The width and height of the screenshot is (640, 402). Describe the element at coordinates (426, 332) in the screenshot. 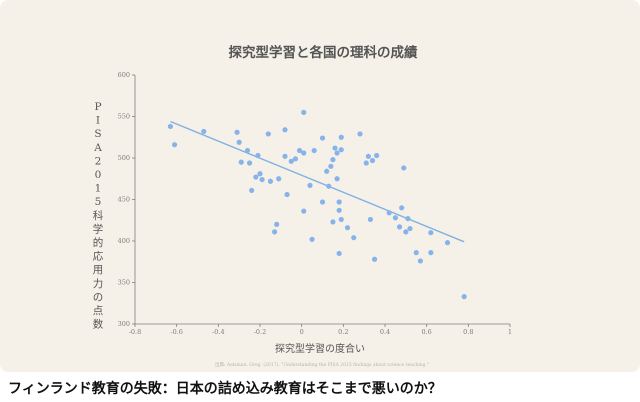

I see `x-tick-label: 0.6` at that location.